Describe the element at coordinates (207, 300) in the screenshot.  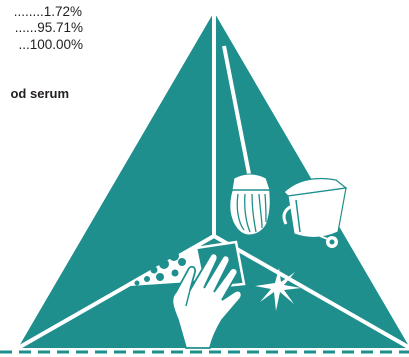
I see `hand-wiping-icon` at that location.